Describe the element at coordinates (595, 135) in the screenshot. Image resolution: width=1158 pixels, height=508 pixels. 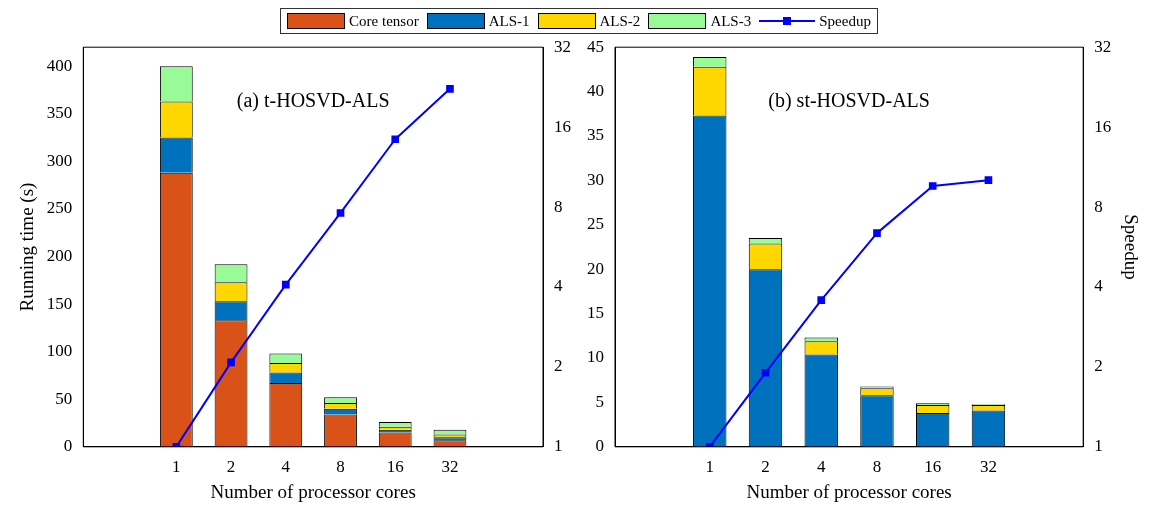
I see `y-tick-label: 35` at that location.